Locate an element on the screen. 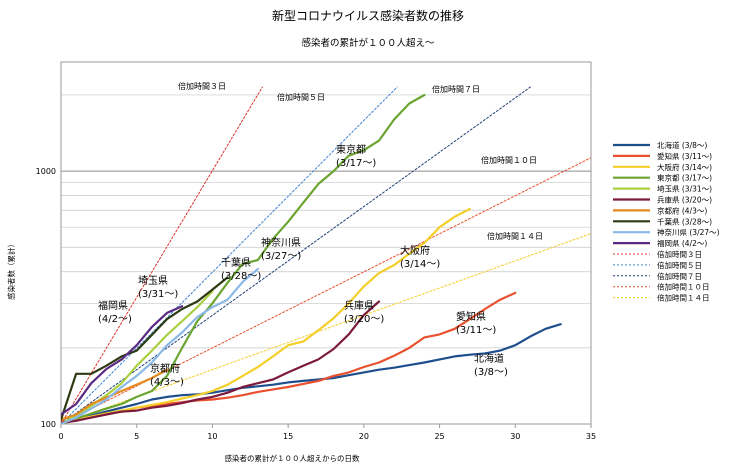 The width and height of the screenshot is (737, 472). legend-item: 愛知県 (3/11～) is located at coordinates (684, 156).